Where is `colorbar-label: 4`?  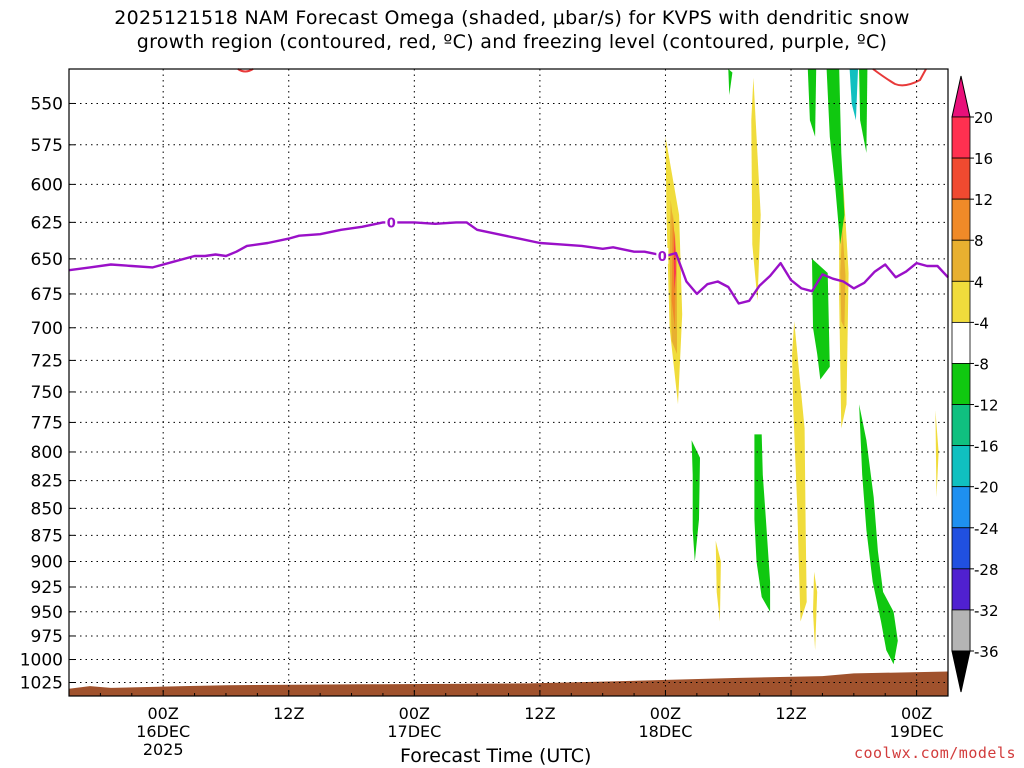 colorbar-label: 4 is located at coordinates (979, 282).